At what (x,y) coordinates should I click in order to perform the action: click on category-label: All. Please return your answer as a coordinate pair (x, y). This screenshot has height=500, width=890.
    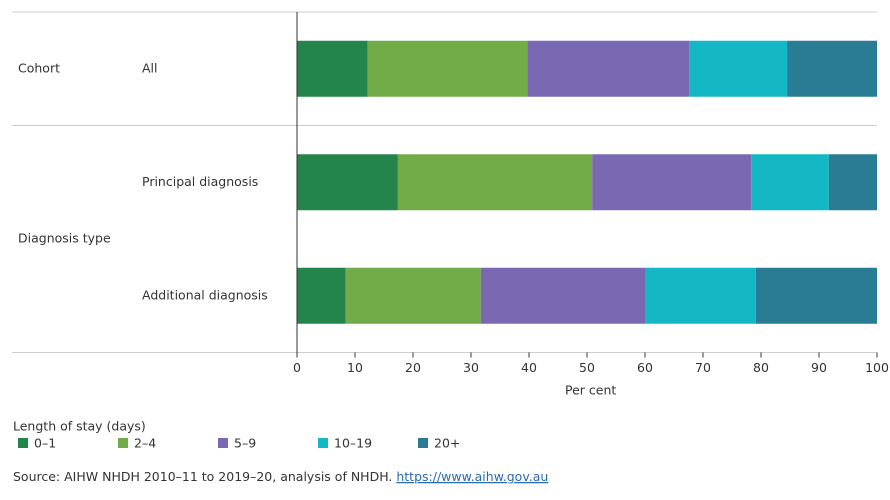
    Looking at the image, I should click on (150, 67).